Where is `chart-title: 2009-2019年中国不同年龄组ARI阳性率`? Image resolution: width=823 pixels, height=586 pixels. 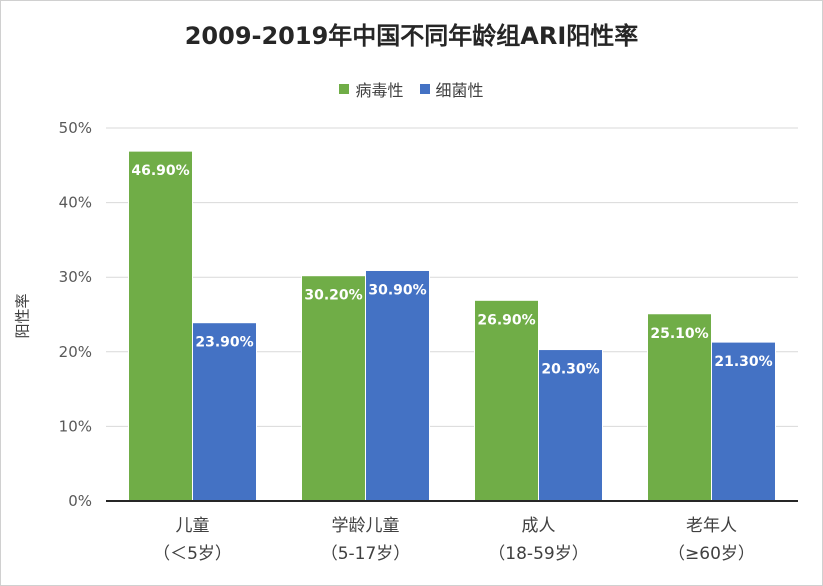 chart-title: 2009-2019年中国不同年龄组ARI阳性率 is located at coordinates (411, 36).